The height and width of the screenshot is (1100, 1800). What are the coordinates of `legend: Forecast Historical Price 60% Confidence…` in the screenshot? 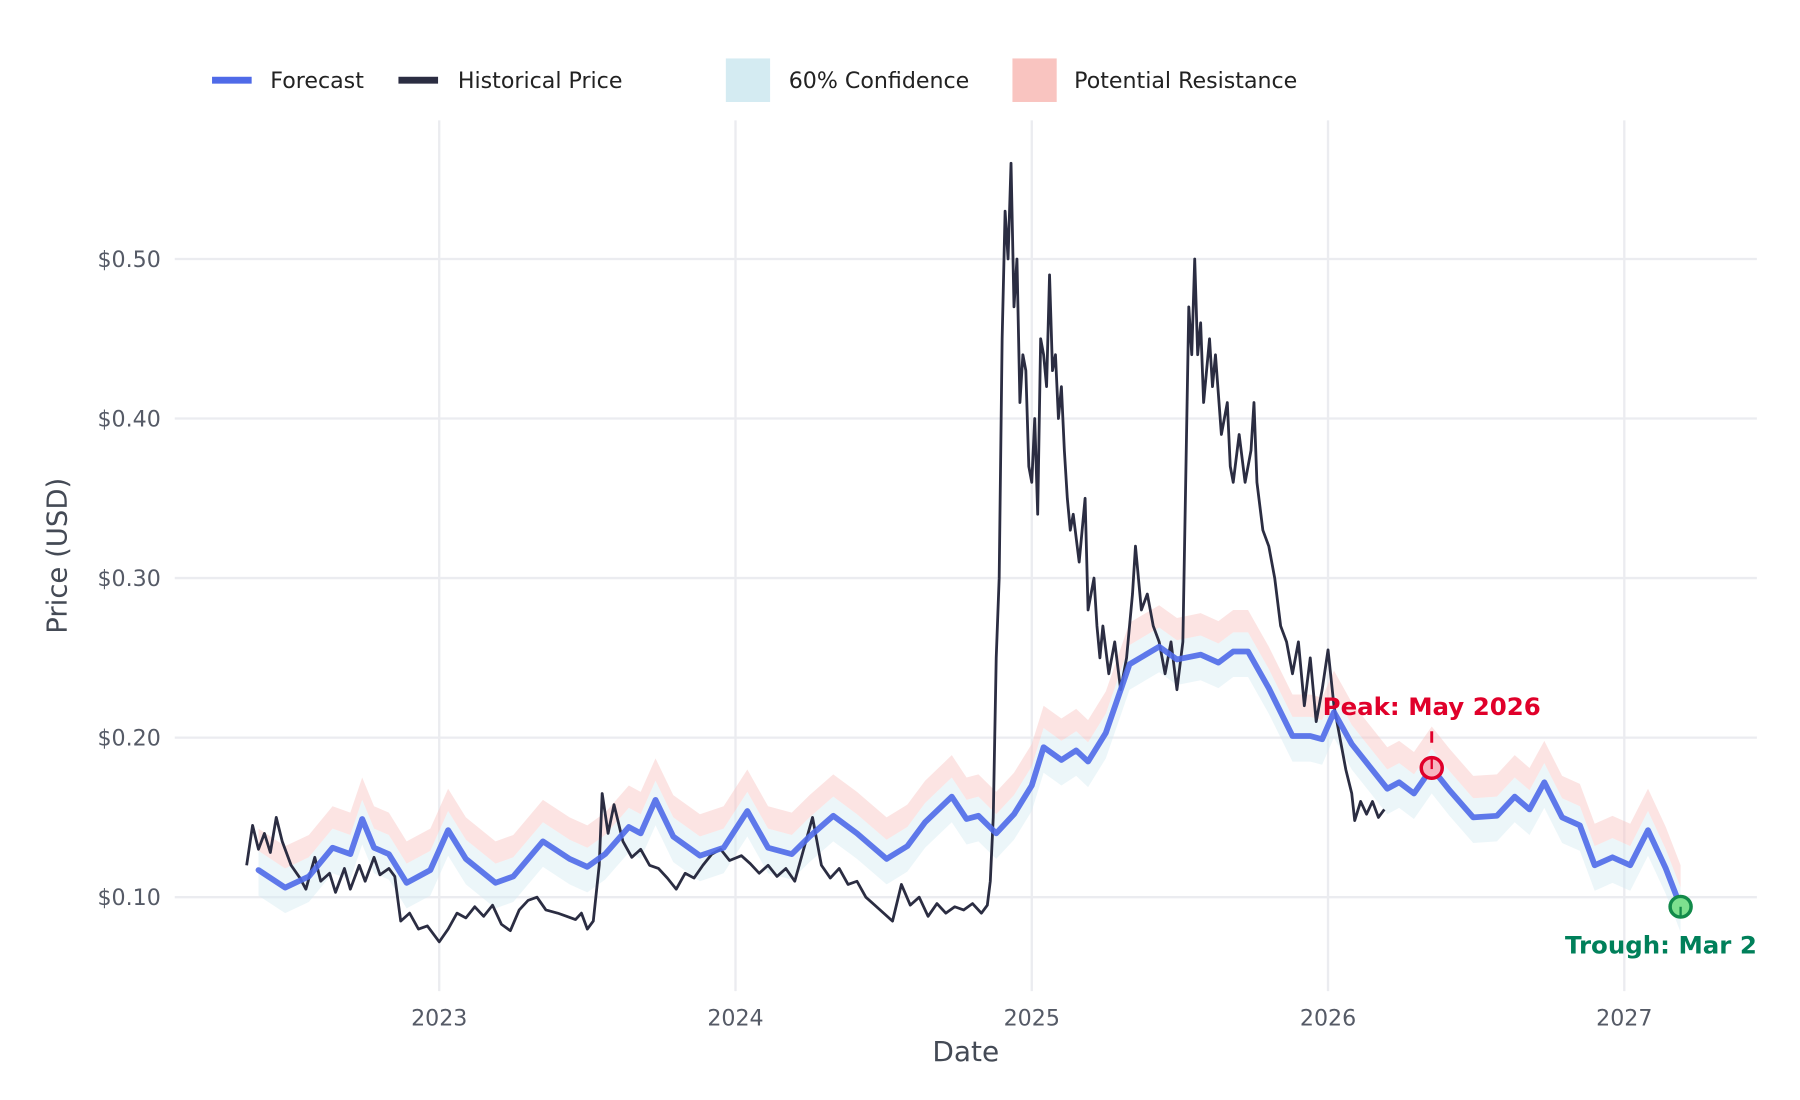 It's located at (754, 80).